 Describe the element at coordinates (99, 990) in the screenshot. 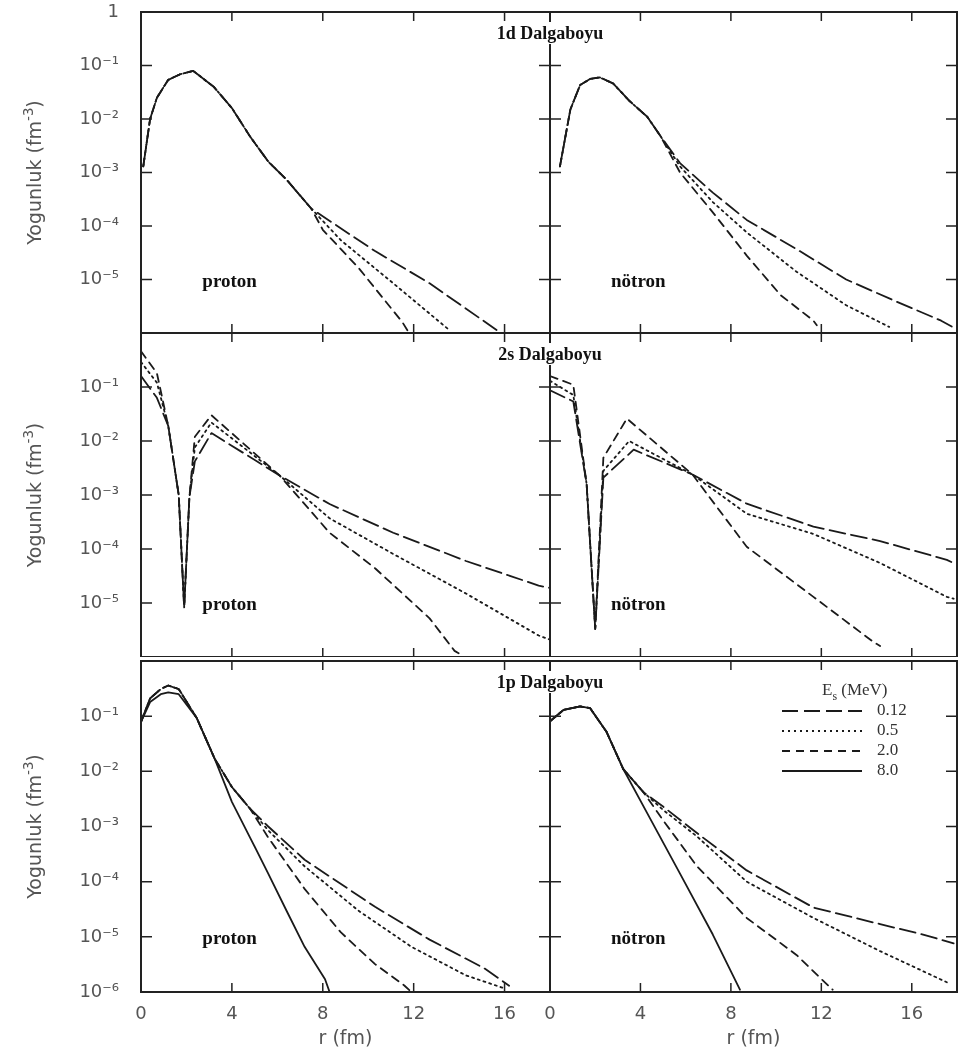

I see `y-tick-label: 10⁻⁶` at that location.